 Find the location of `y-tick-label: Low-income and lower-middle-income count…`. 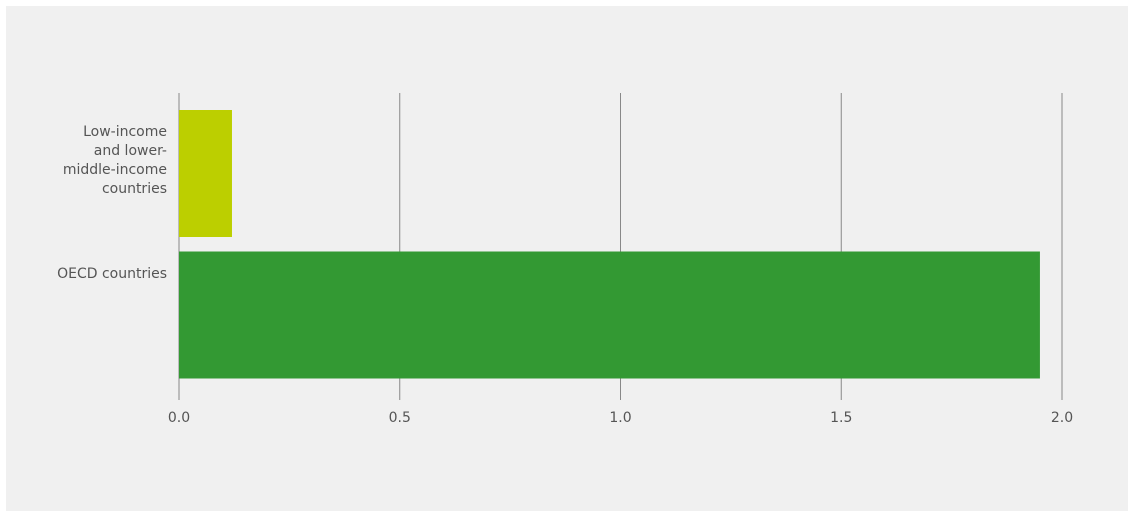

y-tick-label: Low-income and lower-middle-income count… is located at coordinates (114, 160).